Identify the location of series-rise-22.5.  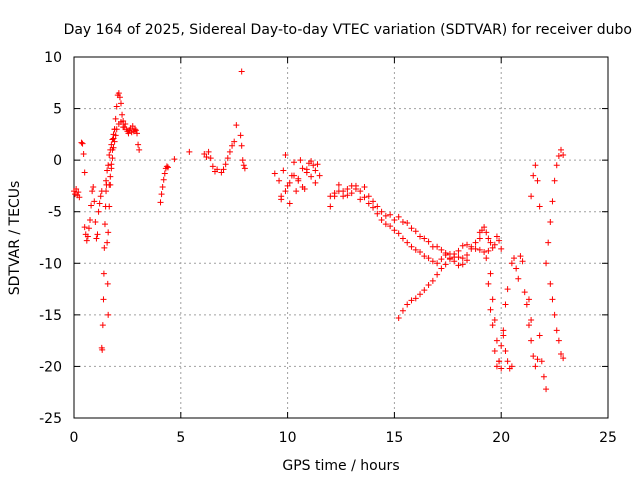
(555, 206).